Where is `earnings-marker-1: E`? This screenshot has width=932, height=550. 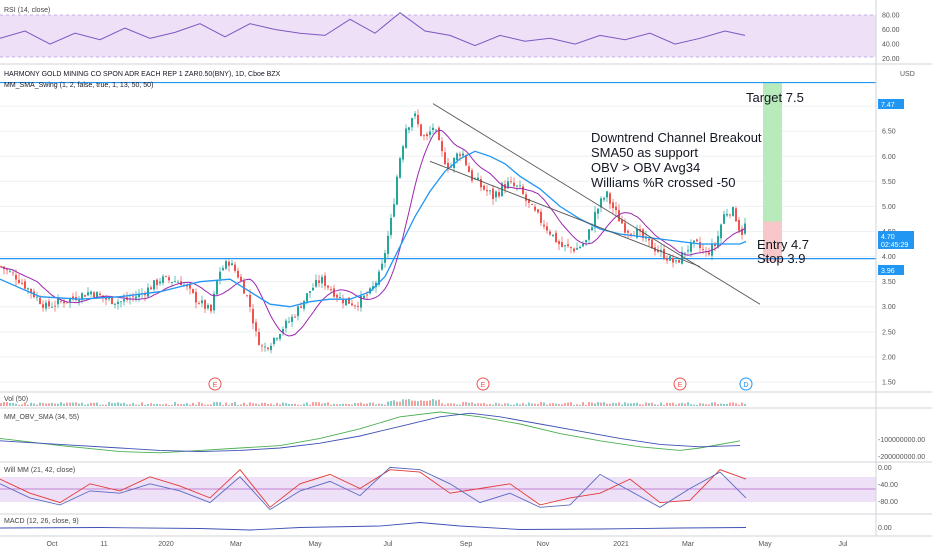 earnings-marker-1: E is located at coordinates (215, 384).